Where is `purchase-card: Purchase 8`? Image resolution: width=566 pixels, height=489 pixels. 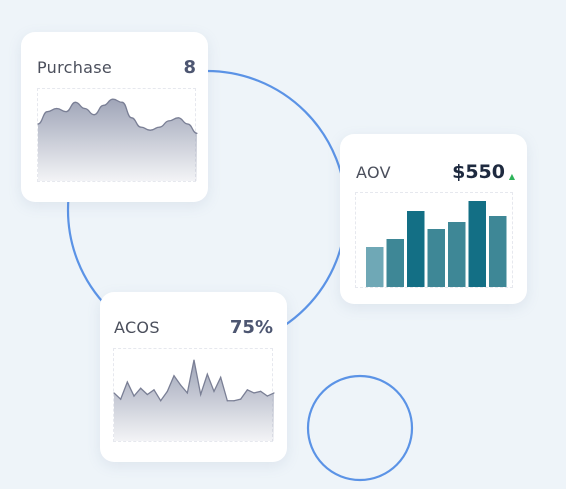 purchase-card: Purchase 8 is located at coordinates (114, 117).